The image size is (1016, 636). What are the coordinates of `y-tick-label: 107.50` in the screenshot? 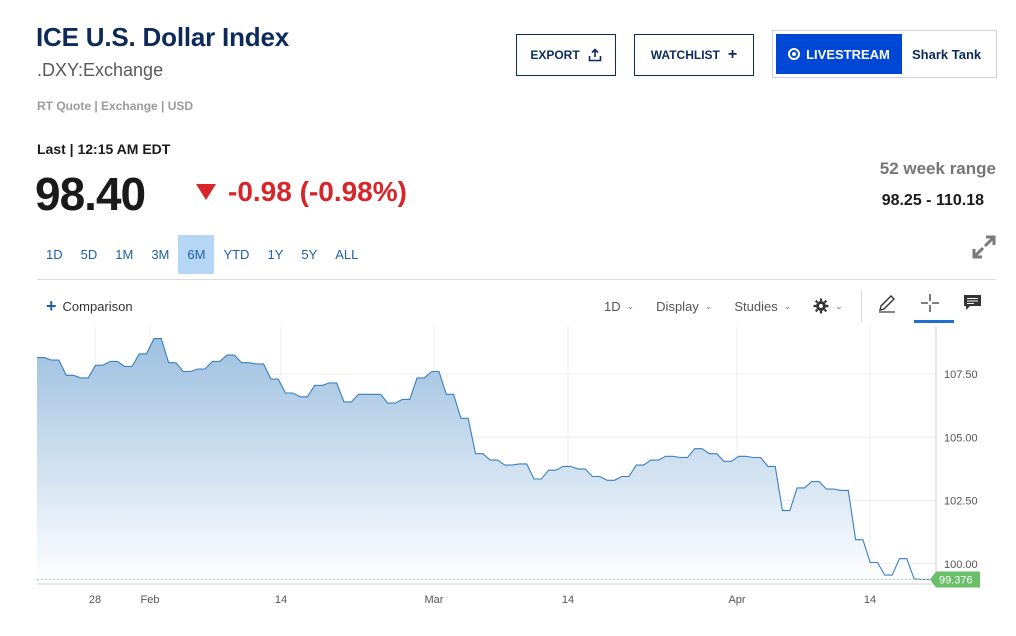 It's located at (961, 375).